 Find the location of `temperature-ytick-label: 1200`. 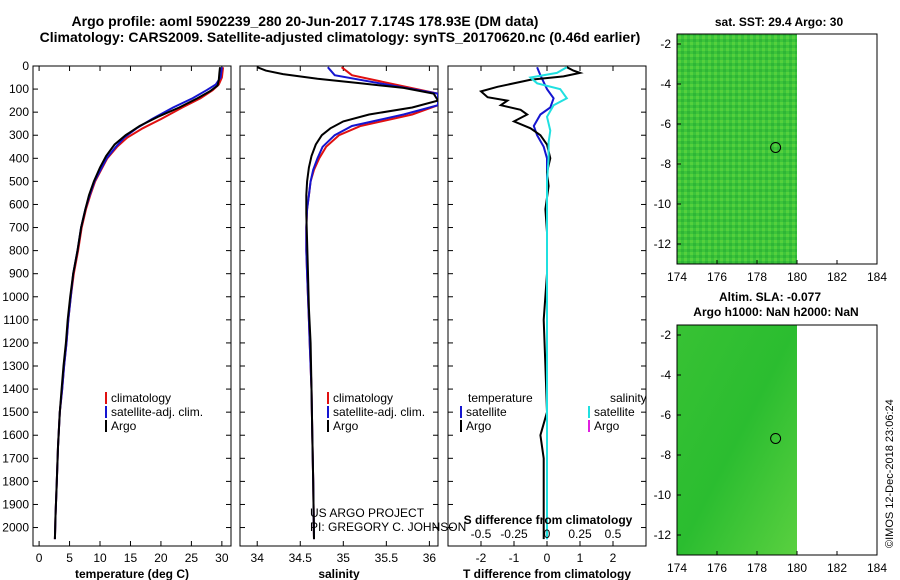

temperature-ytick-label: 1200 is located at coordinates (15, 343).